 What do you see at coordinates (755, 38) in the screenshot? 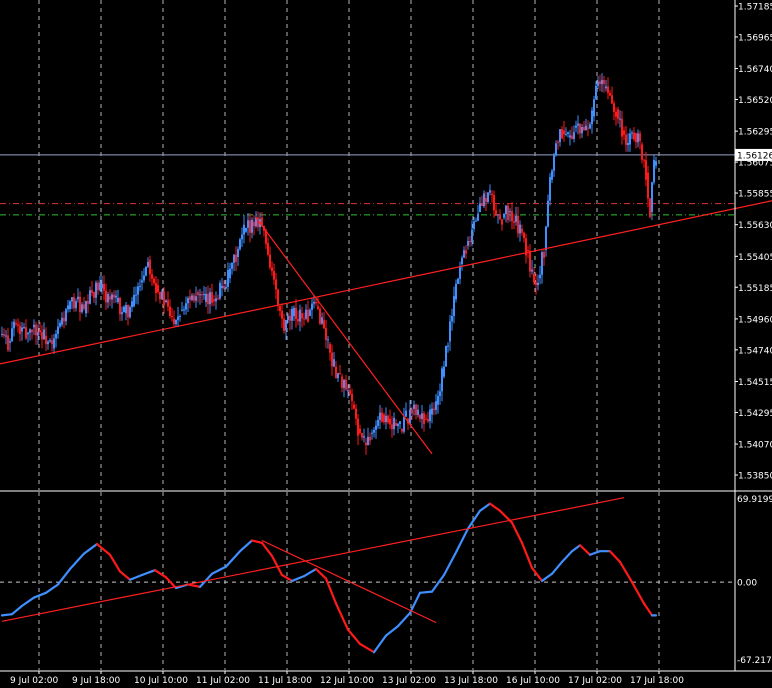
I see `y-tick-label: 1.56965` at bounding box center [755, 38].